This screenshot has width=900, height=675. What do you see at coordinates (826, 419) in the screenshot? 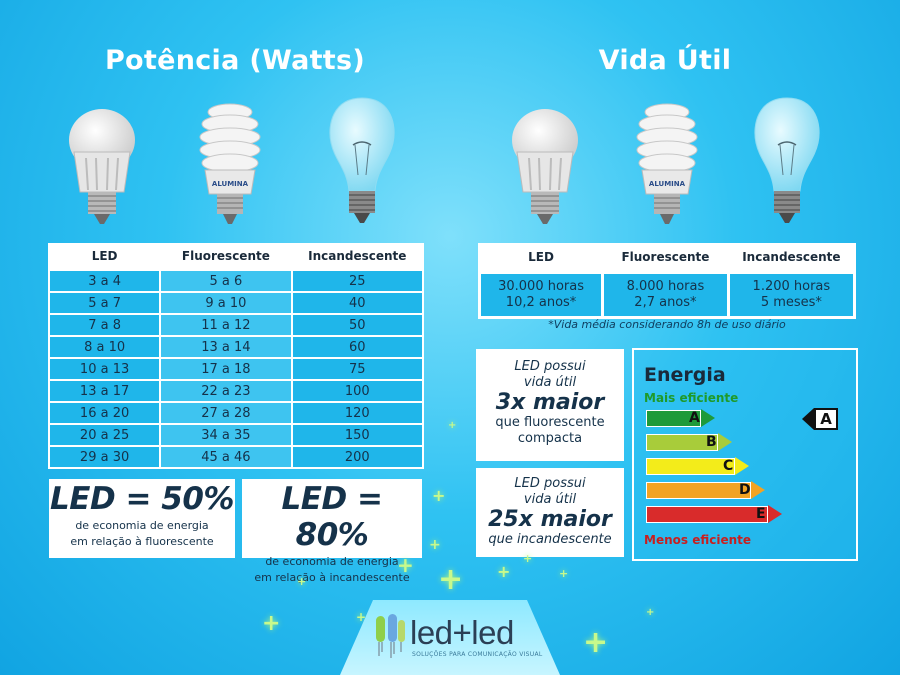
I see `energy-rating-letter: A` at bounding box center [826, 419].